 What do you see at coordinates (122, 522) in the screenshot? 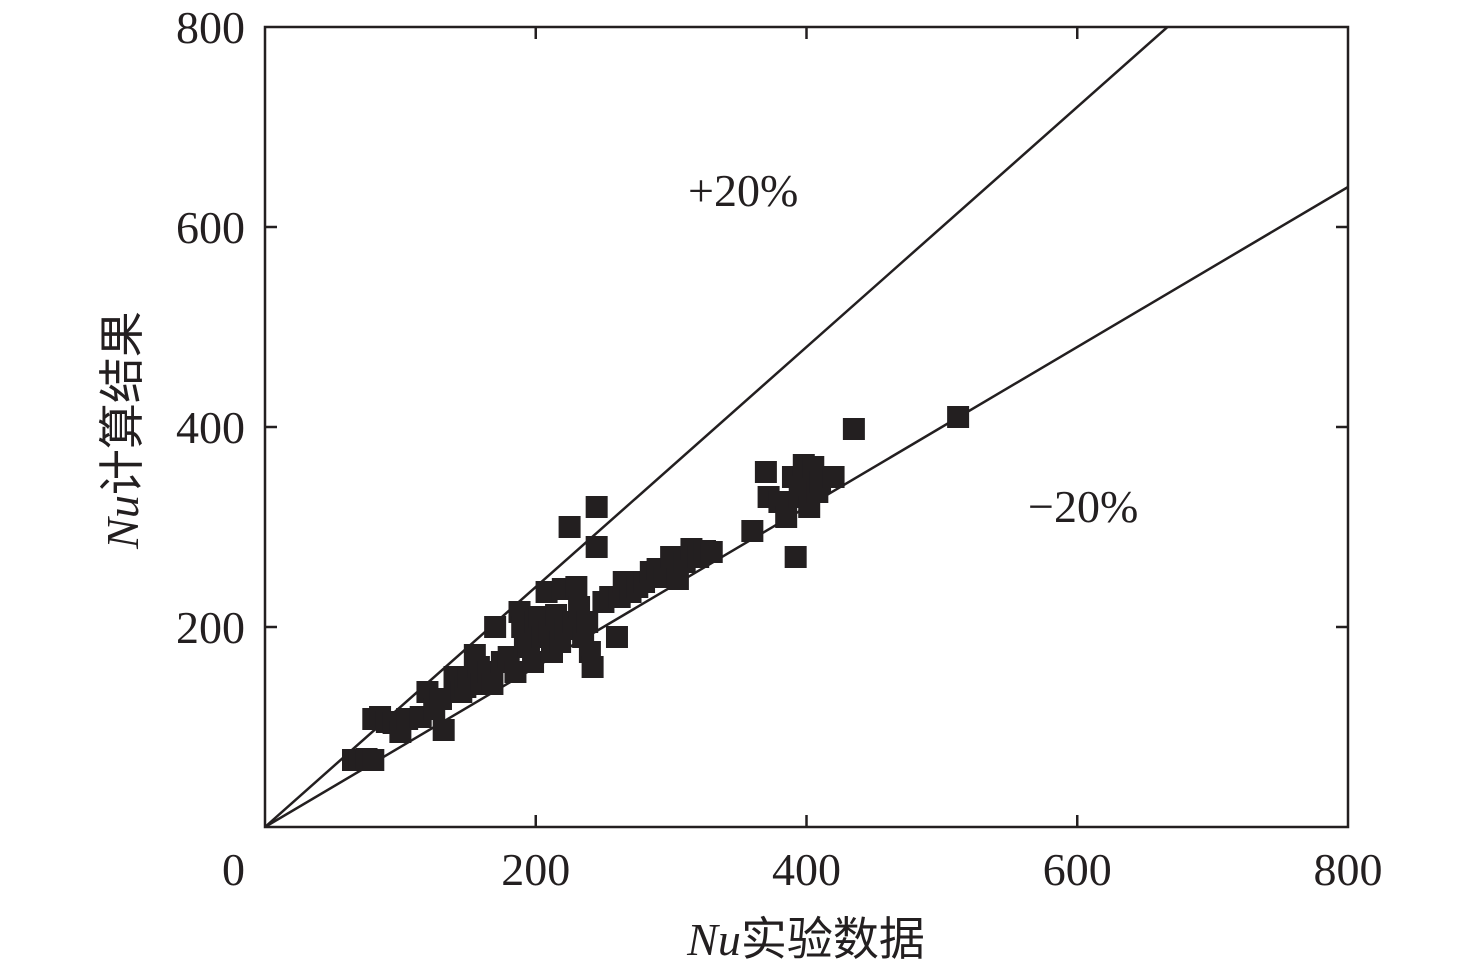
I see `y-axis-label-italic: Nu` at bounding box center [122, 522].